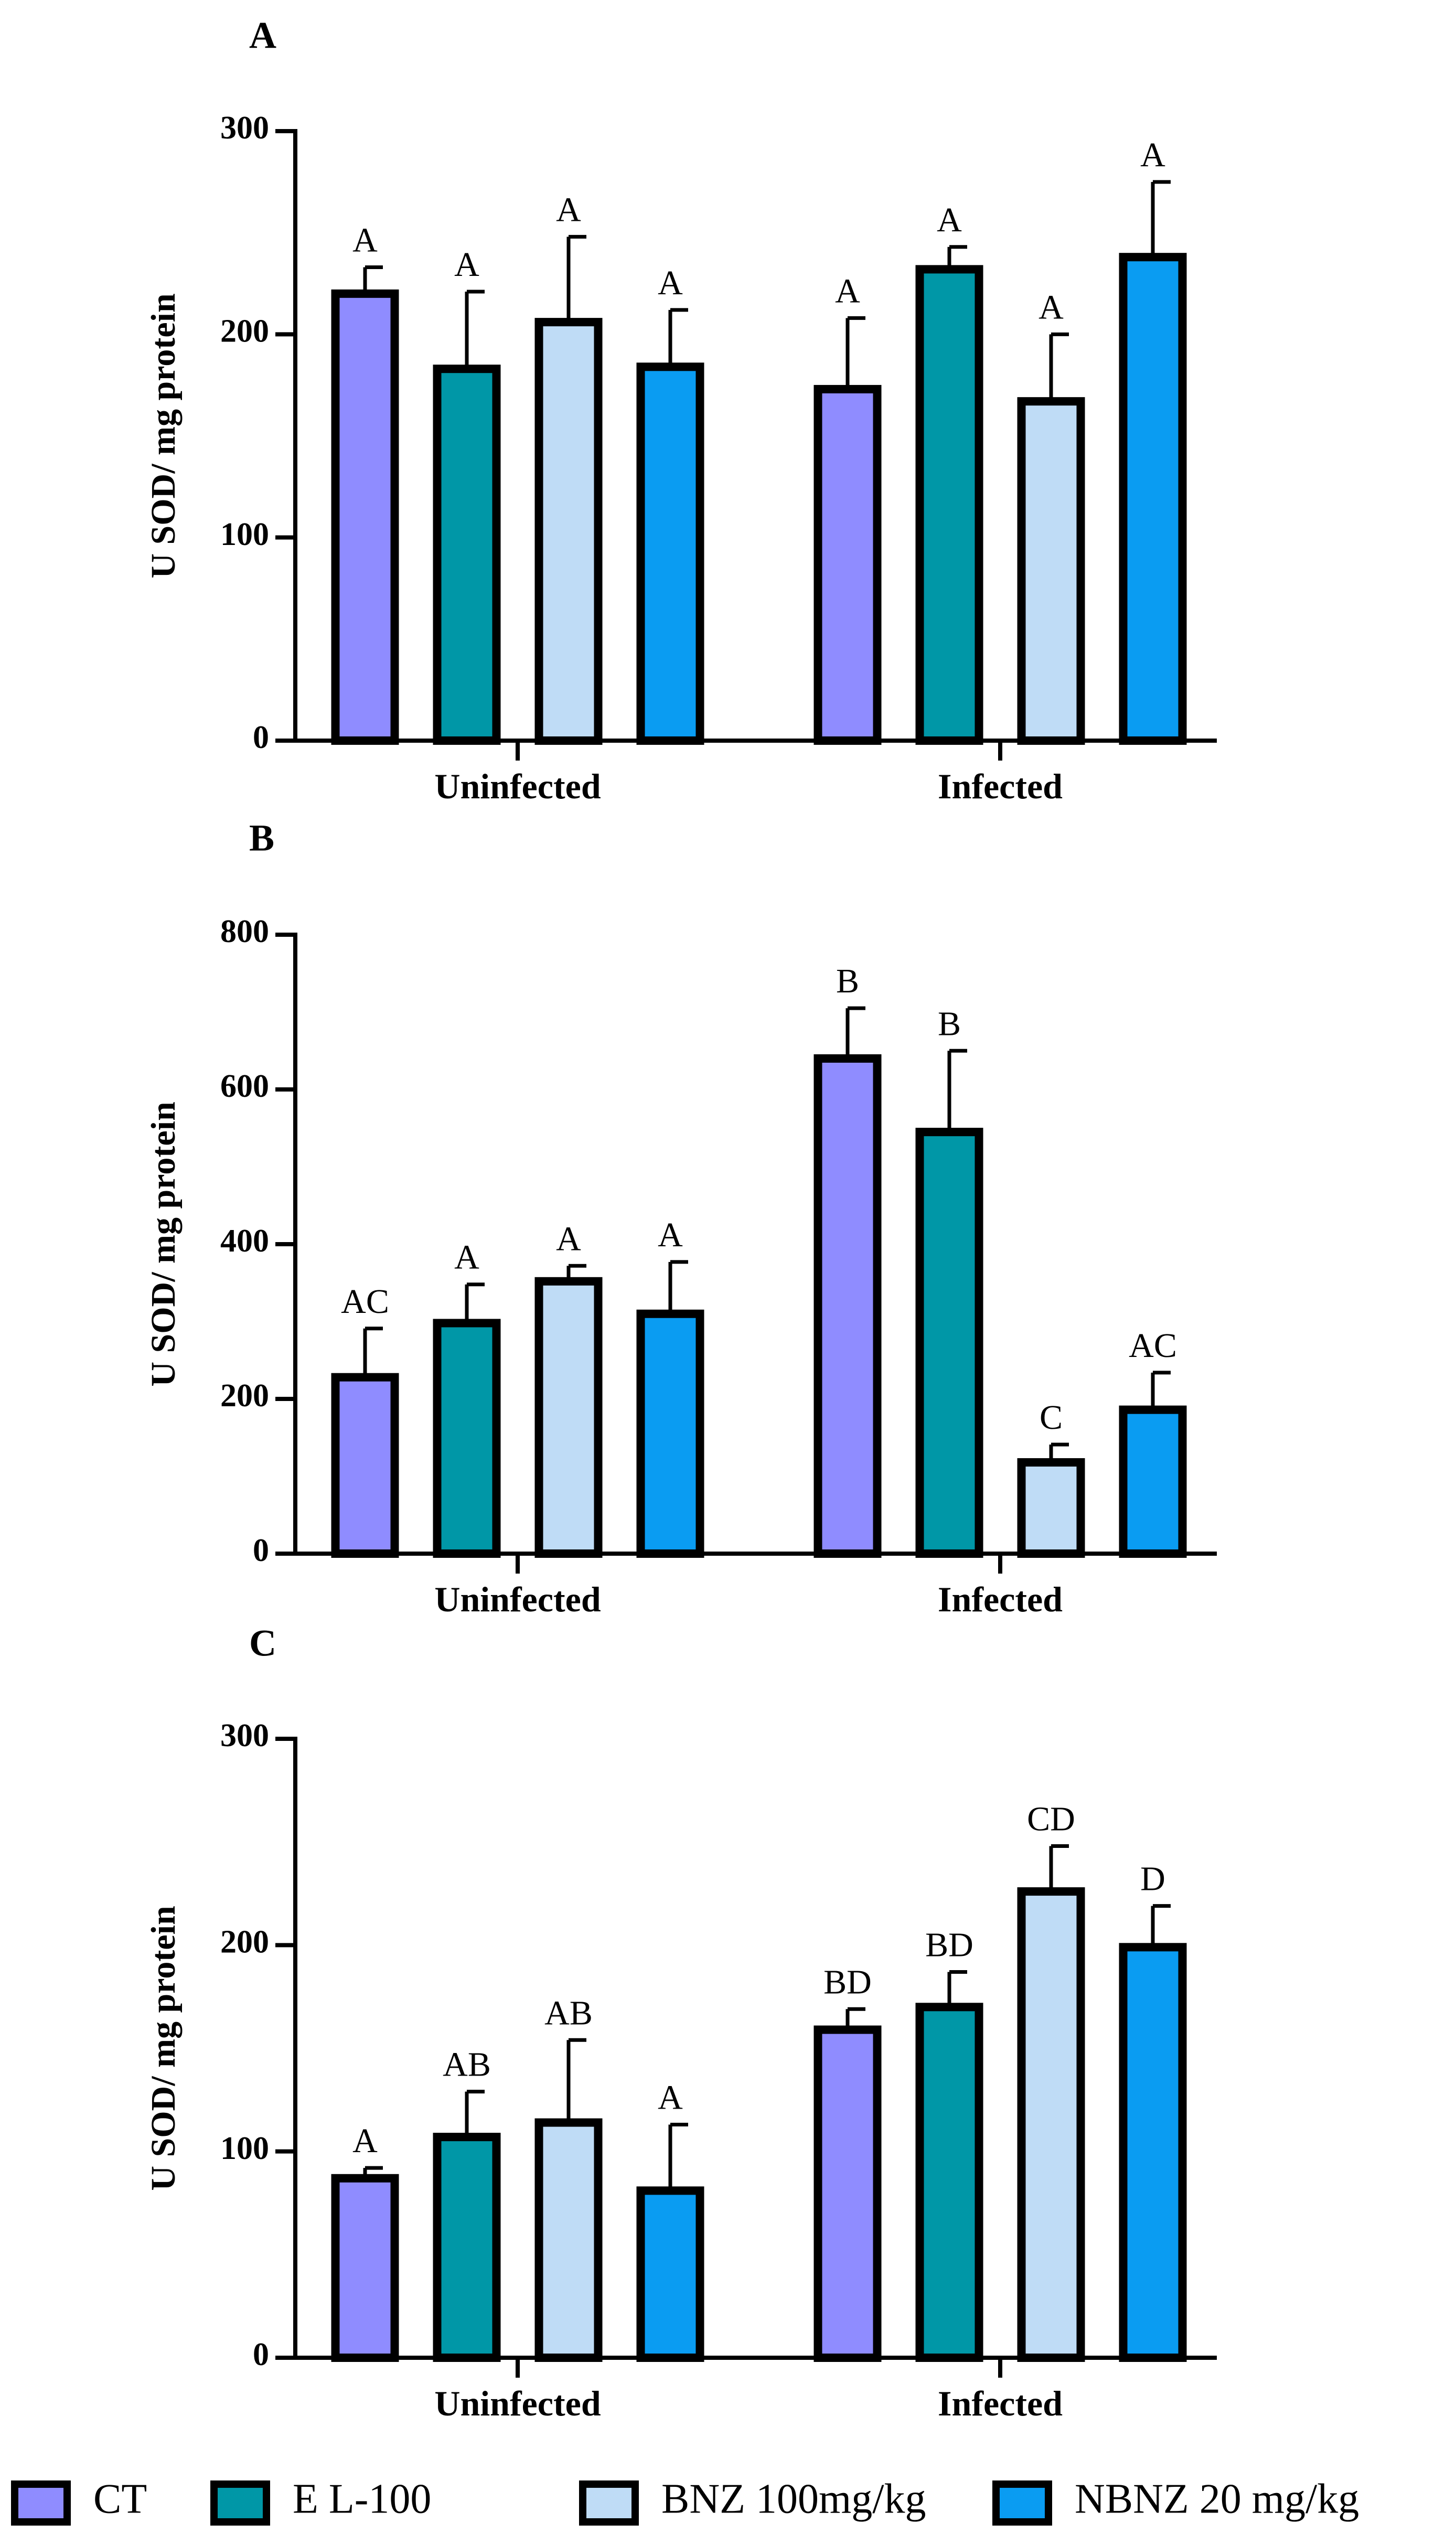 This screenshot has width=1456, height=2545. I want to click on legend-label: CT, so click(120, 2499).